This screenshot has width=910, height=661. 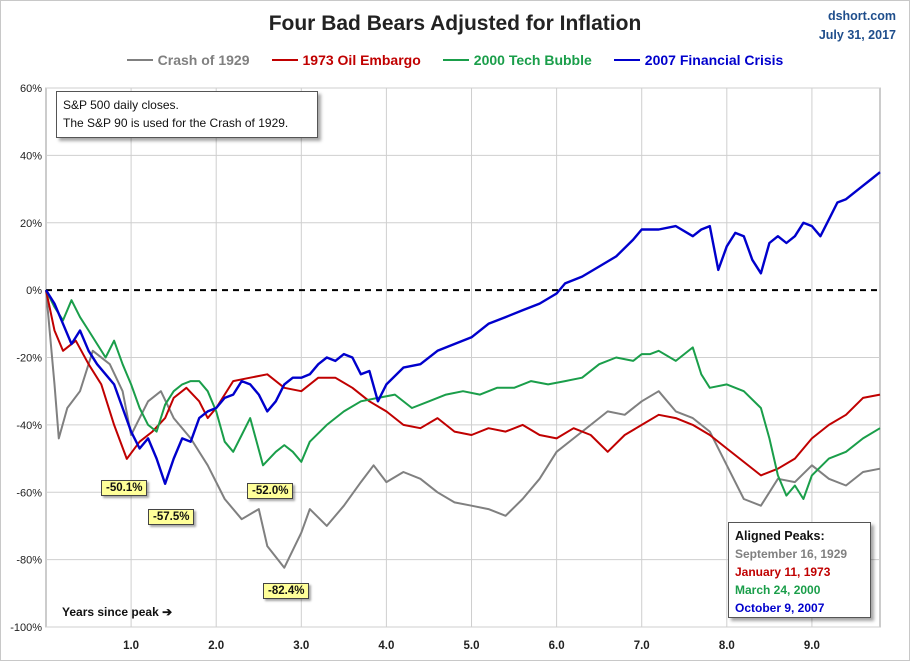 I want to click on aligned-peak-1973: January 11, 1973, so click(x=783, y=572).